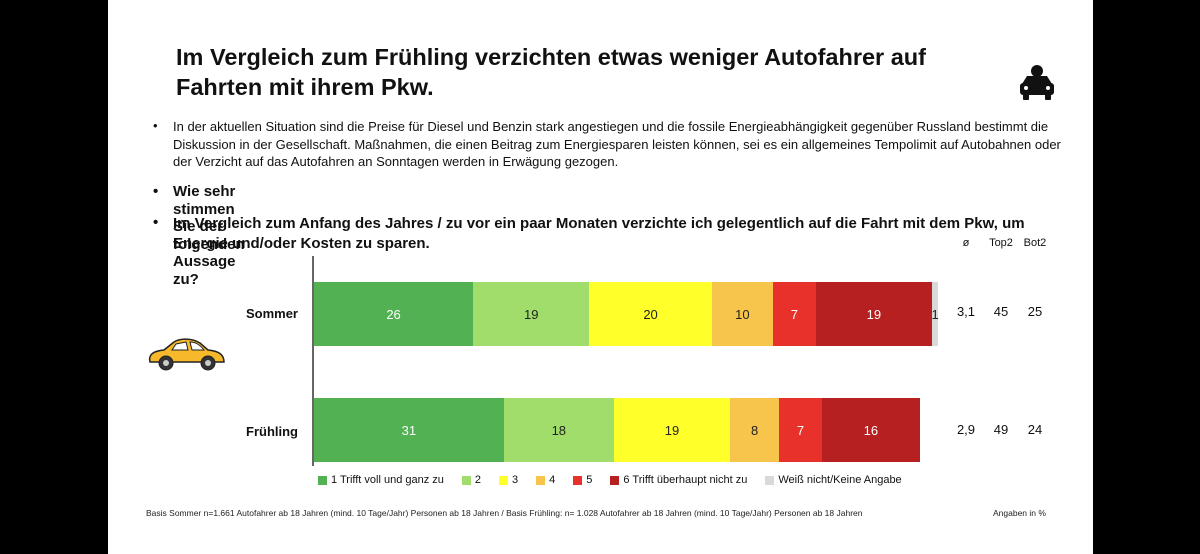 The width and height of the screenshot is (1200, 554). Describe the element at coordinates (552, 480) in the screenshot. I see `legend-label: 4` at that location.